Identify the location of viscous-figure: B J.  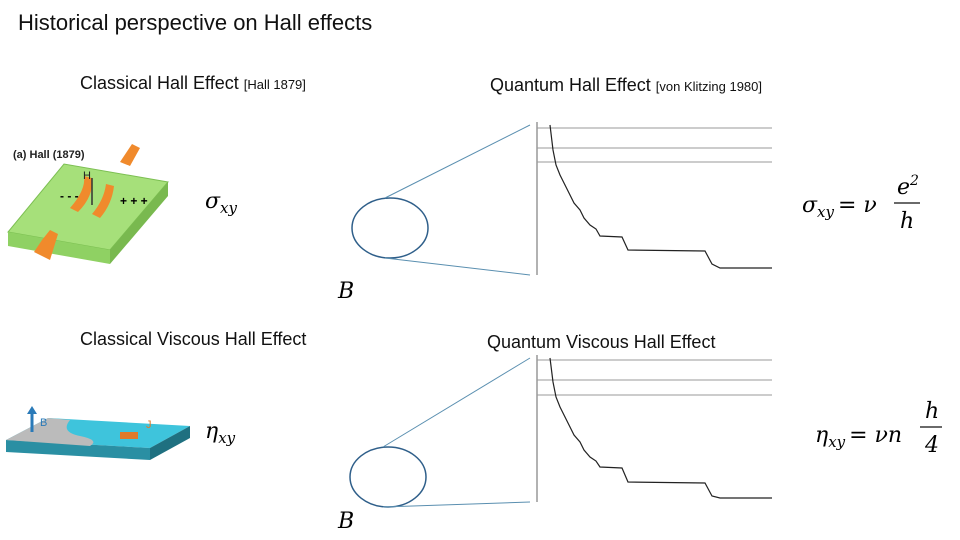
(98, 433).